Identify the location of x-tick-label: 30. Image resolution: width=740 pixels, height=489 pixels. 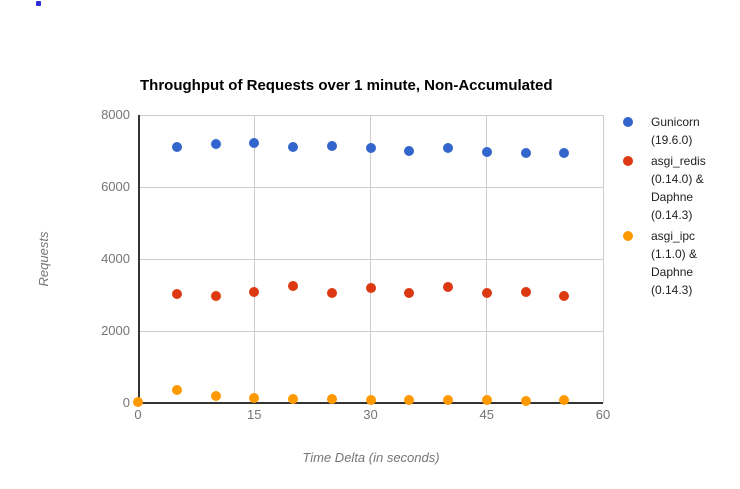
(370, 414).